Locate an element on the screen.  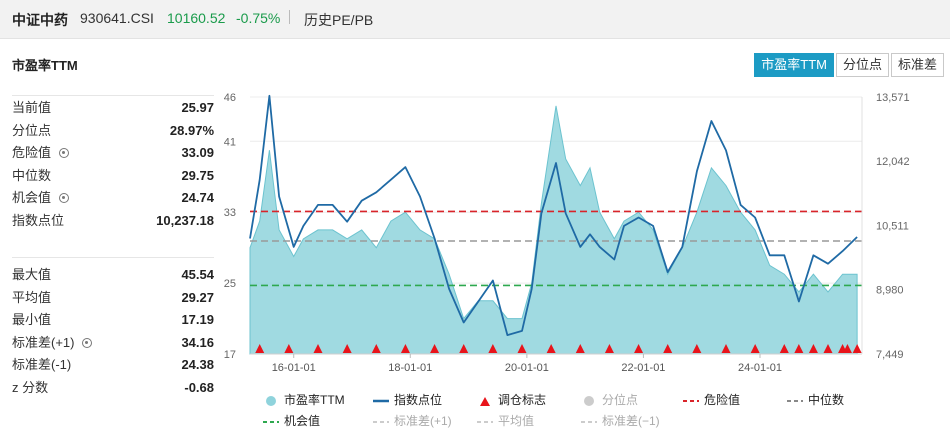
tab-pe-ttm: 市盈率TTM is located at coordinates (794, 65).